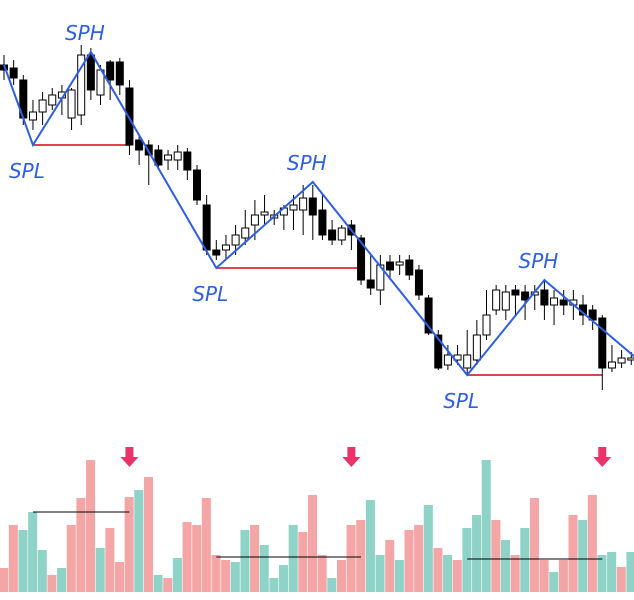  I want to click on volume-arrow, so click(351, 457).